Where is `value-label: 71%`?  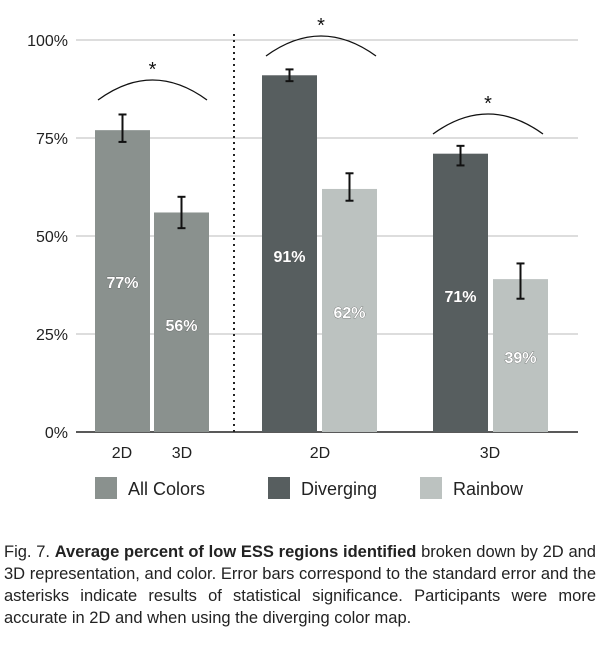 value-label: 71% is located at coordinates (460, 297).